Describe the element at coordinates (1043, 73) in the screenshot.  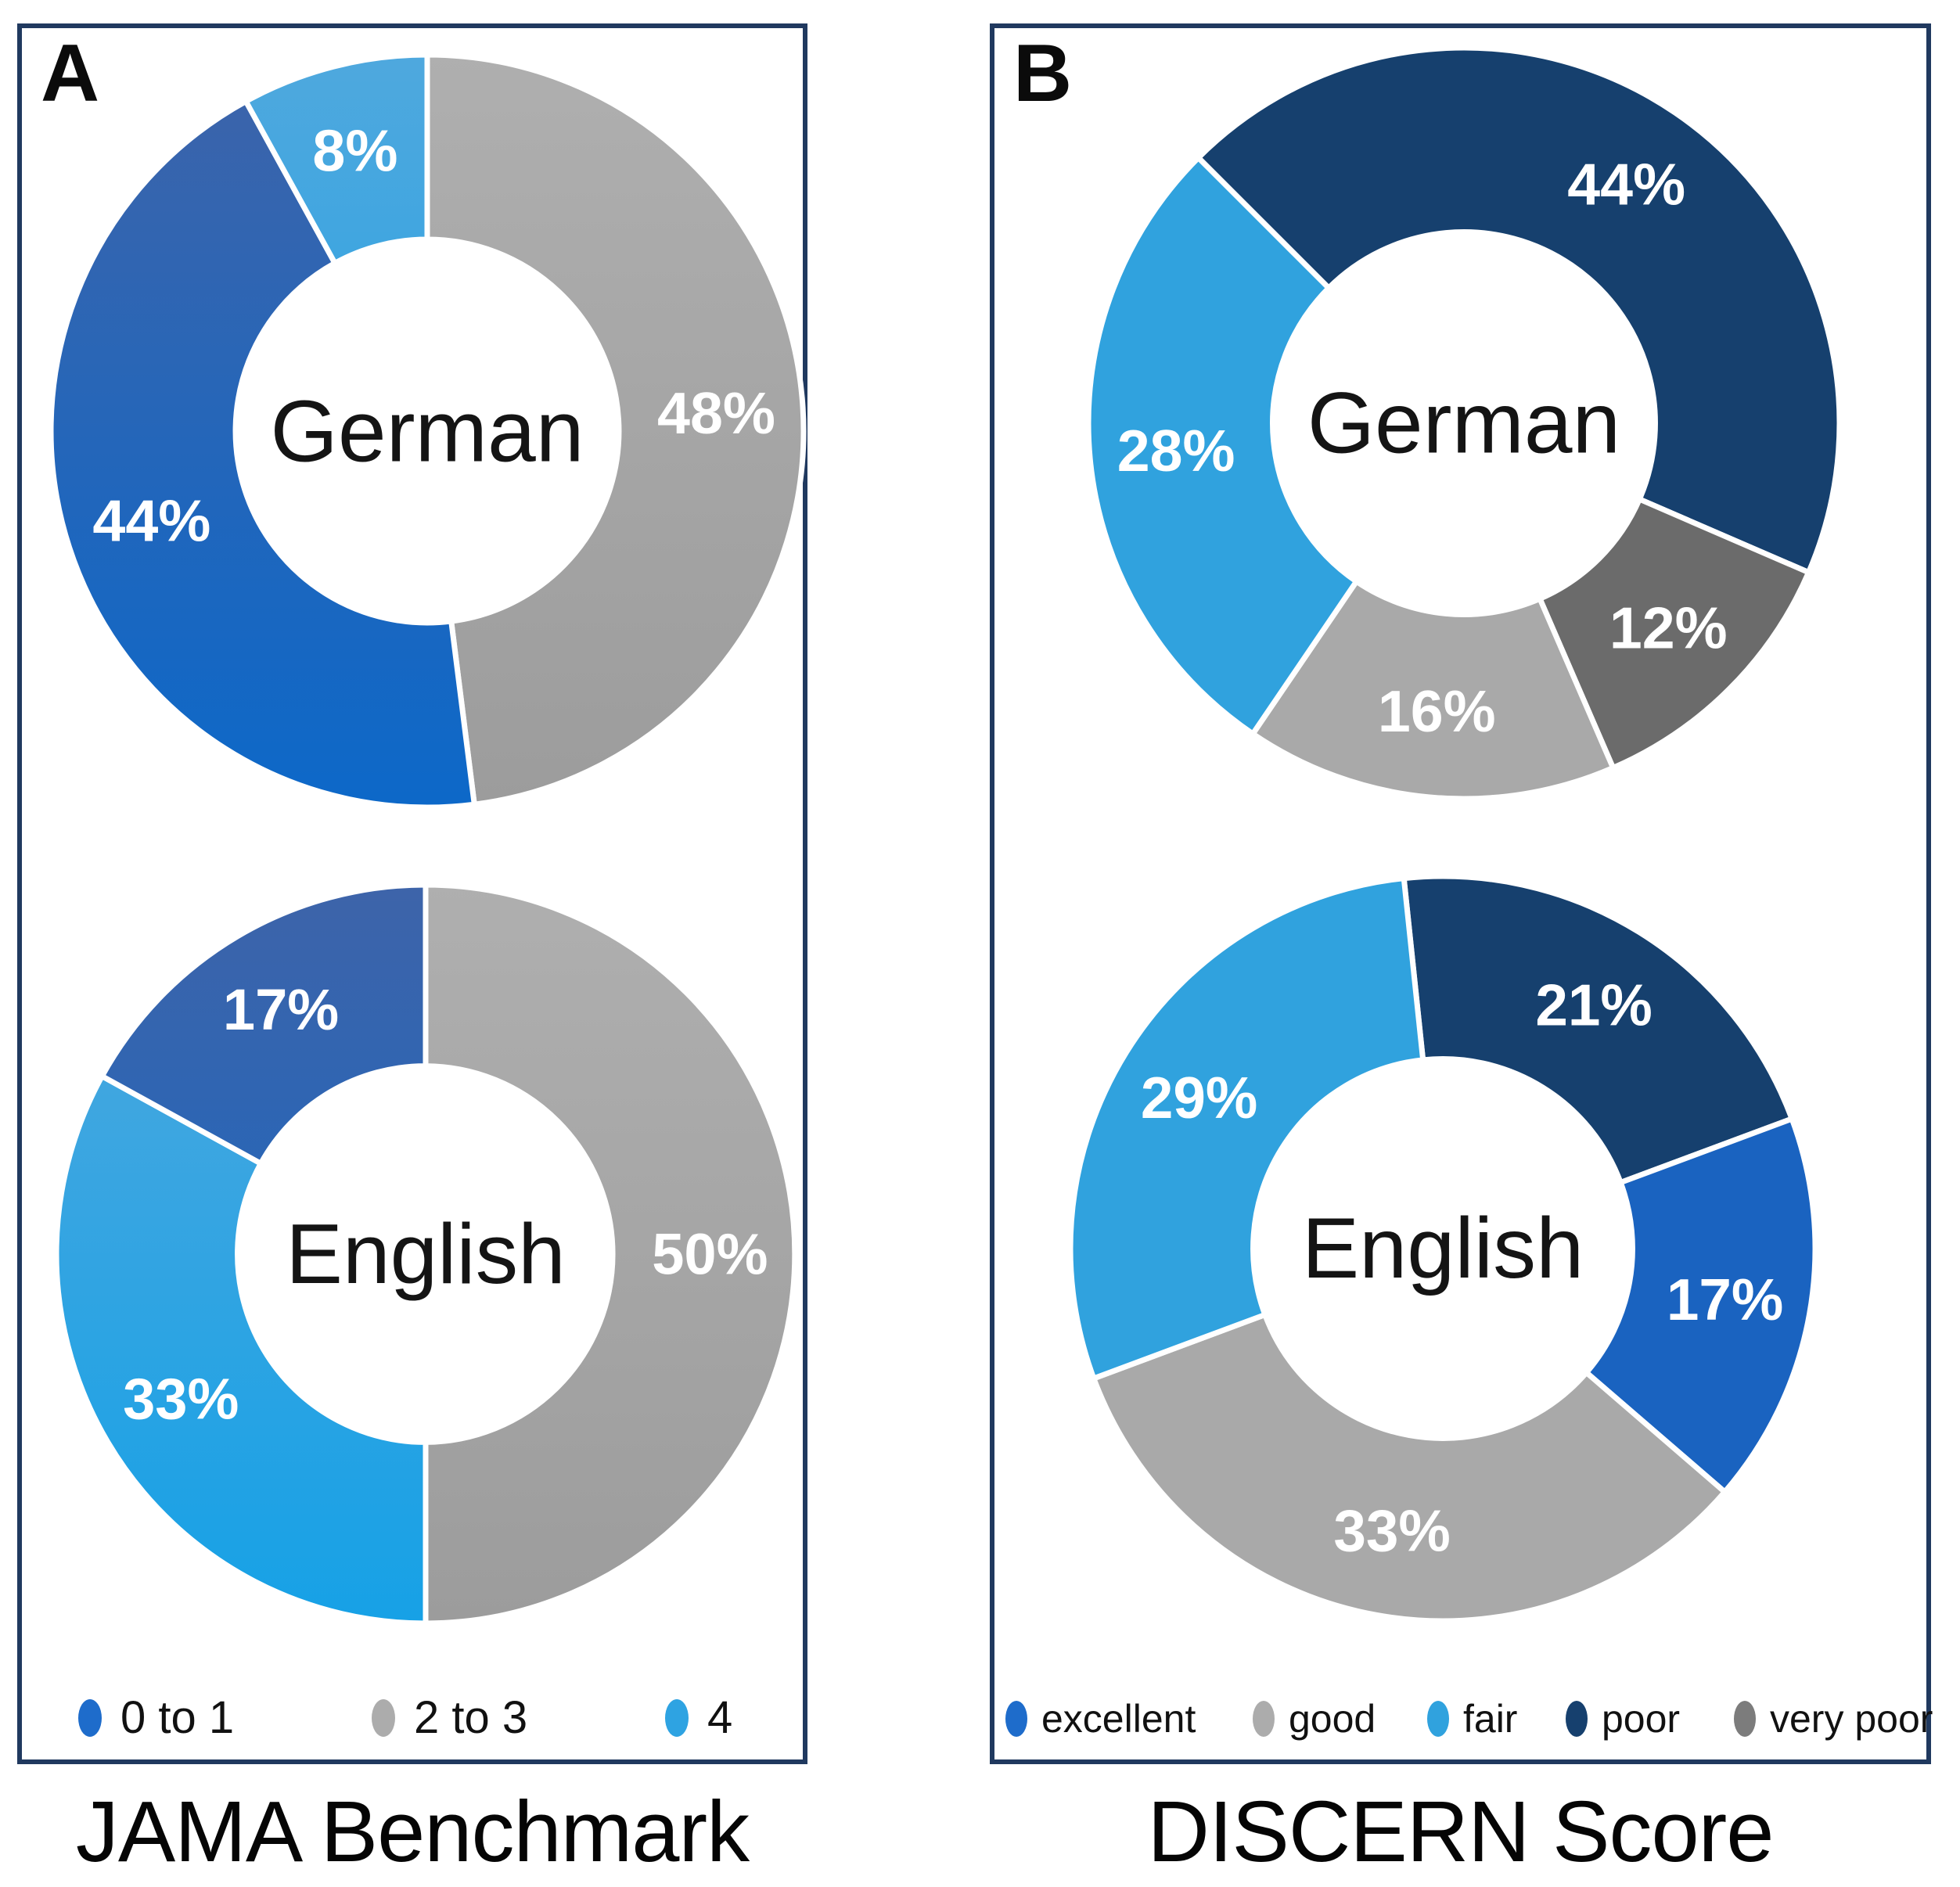
I see `panel-b-label: B` at that location.